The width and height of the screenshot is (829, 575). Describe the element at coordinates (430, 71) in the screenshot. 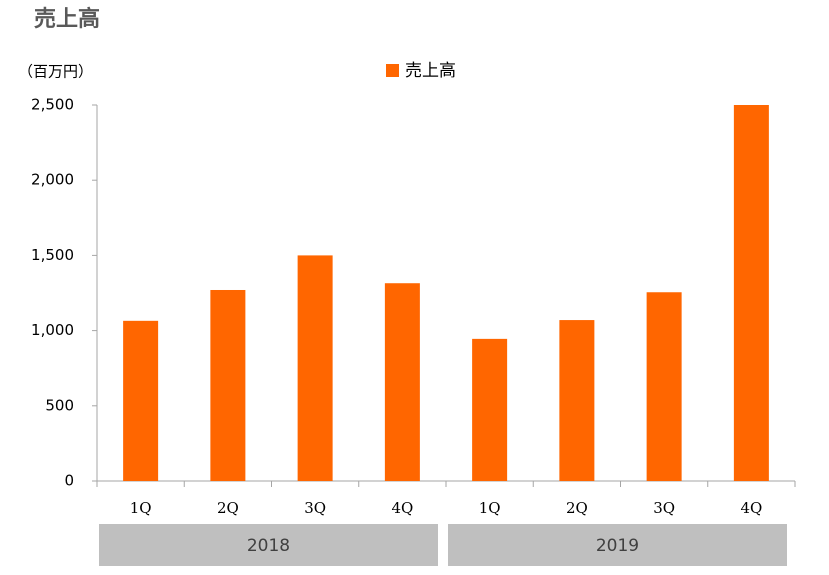

I see `legend-label: 売上高` at that location.